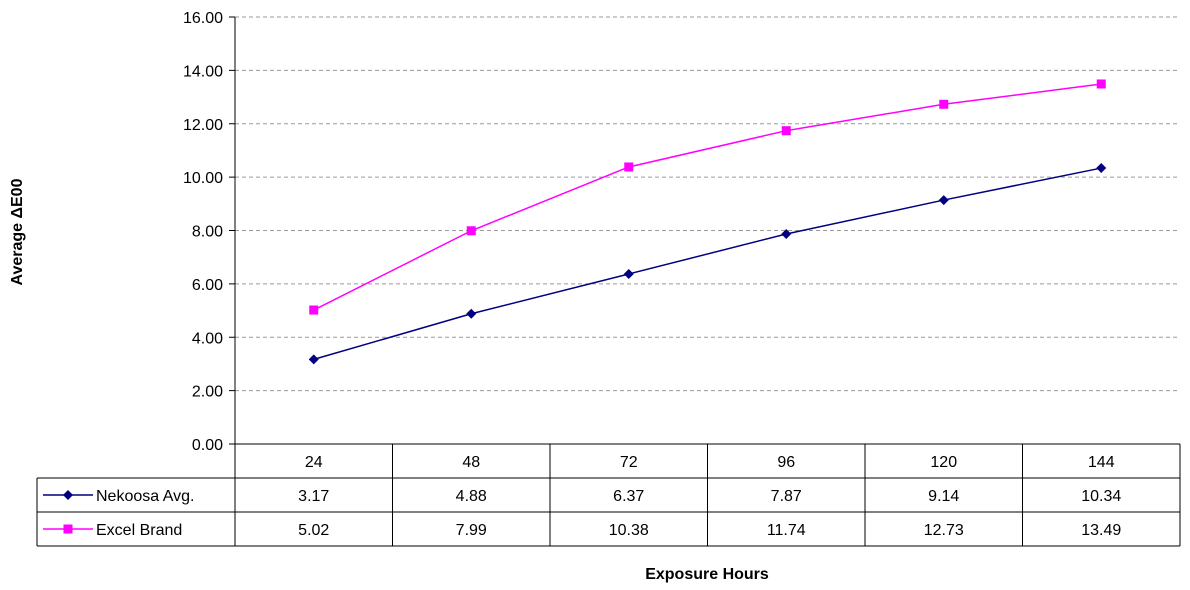 The image size is (1190, 590). I want to click on x-category-label: 120, so click(943, 462).